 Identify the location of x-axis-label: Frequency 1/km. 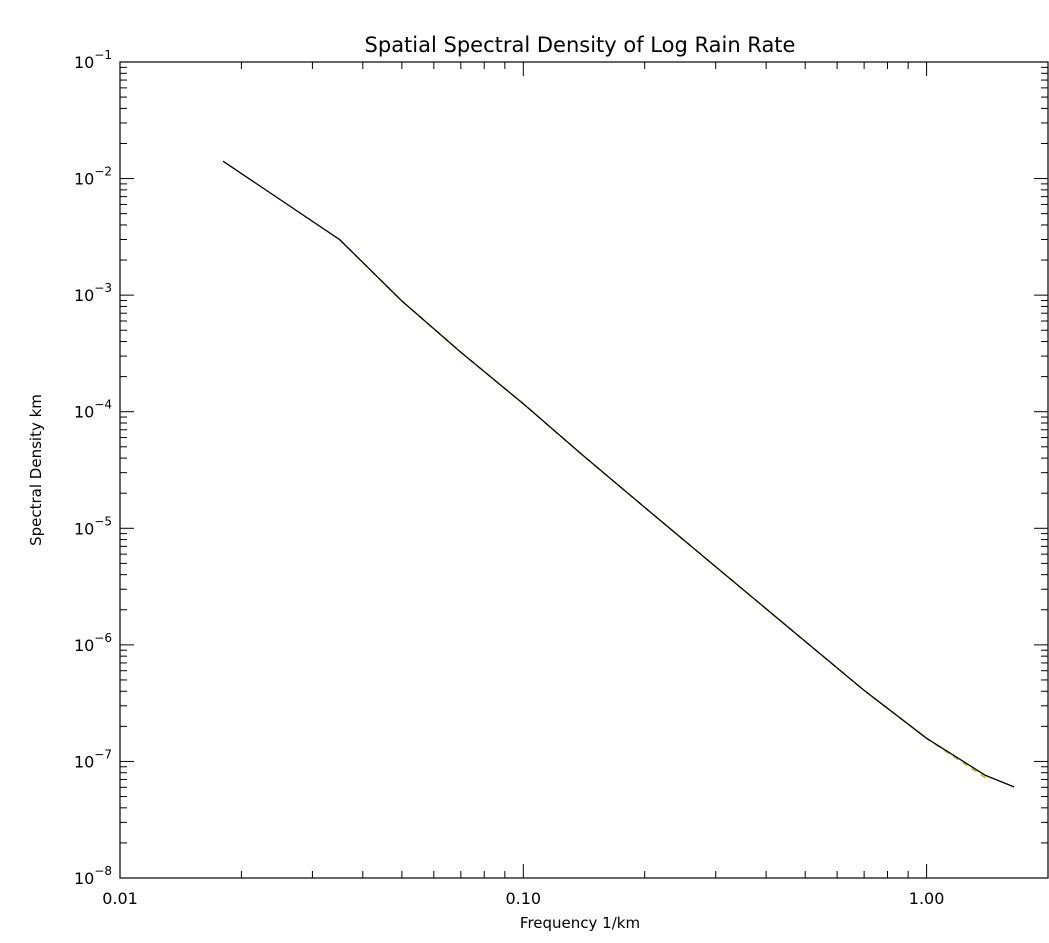
(580, 923).